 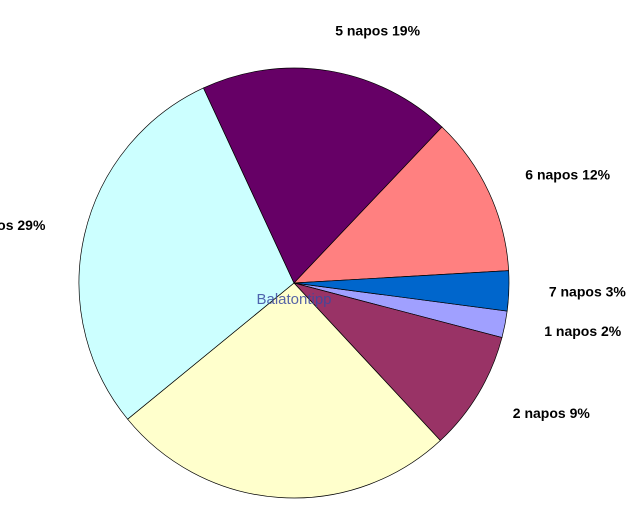 What do you see at coordinates (7, 225) in the screenshot?
I see `slice-category: 4 napos` at bounding box center [7, 225].